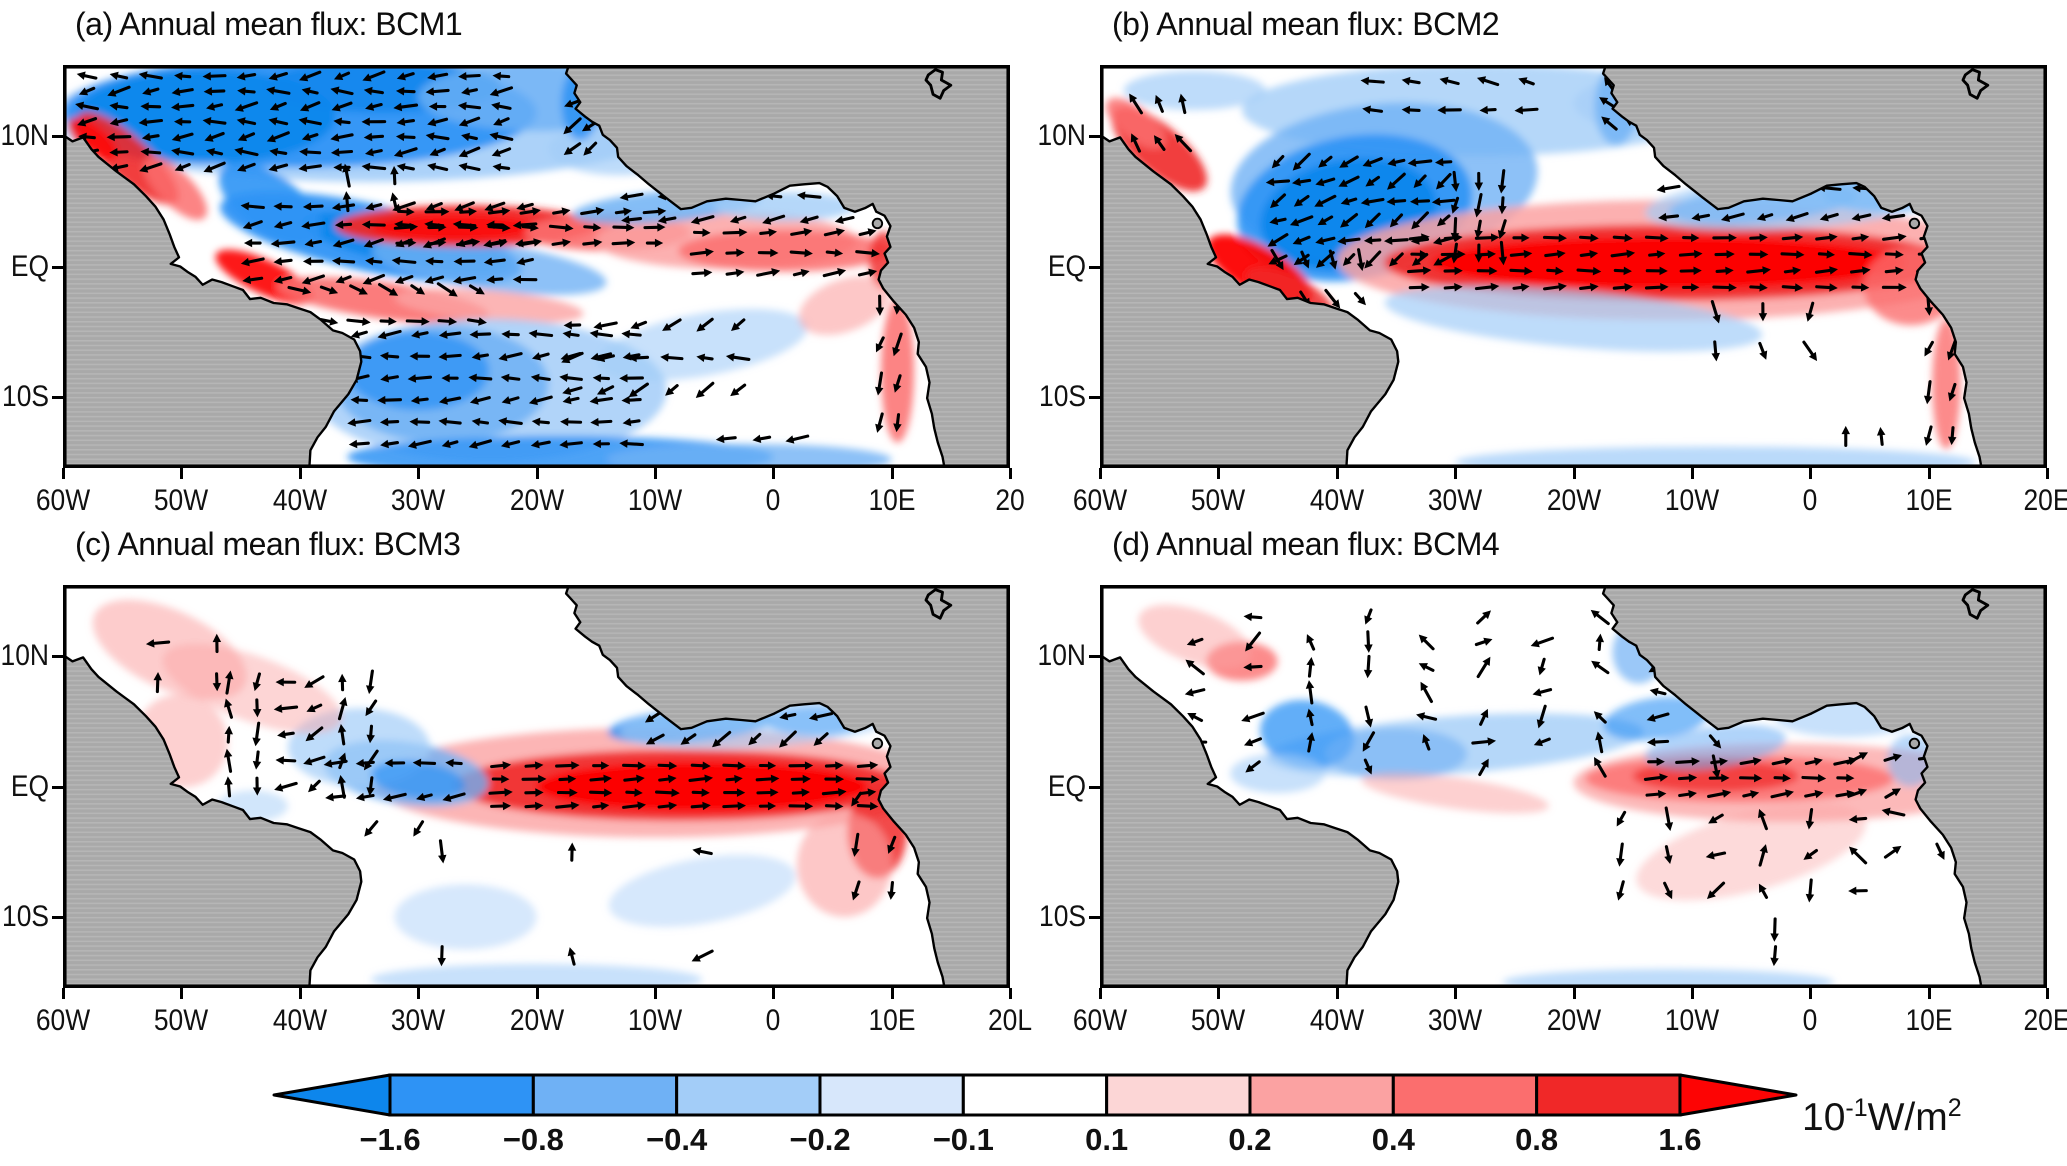  I want to click on colorbar-tick-label-−0.1: −0.1, so click(963, 1139).